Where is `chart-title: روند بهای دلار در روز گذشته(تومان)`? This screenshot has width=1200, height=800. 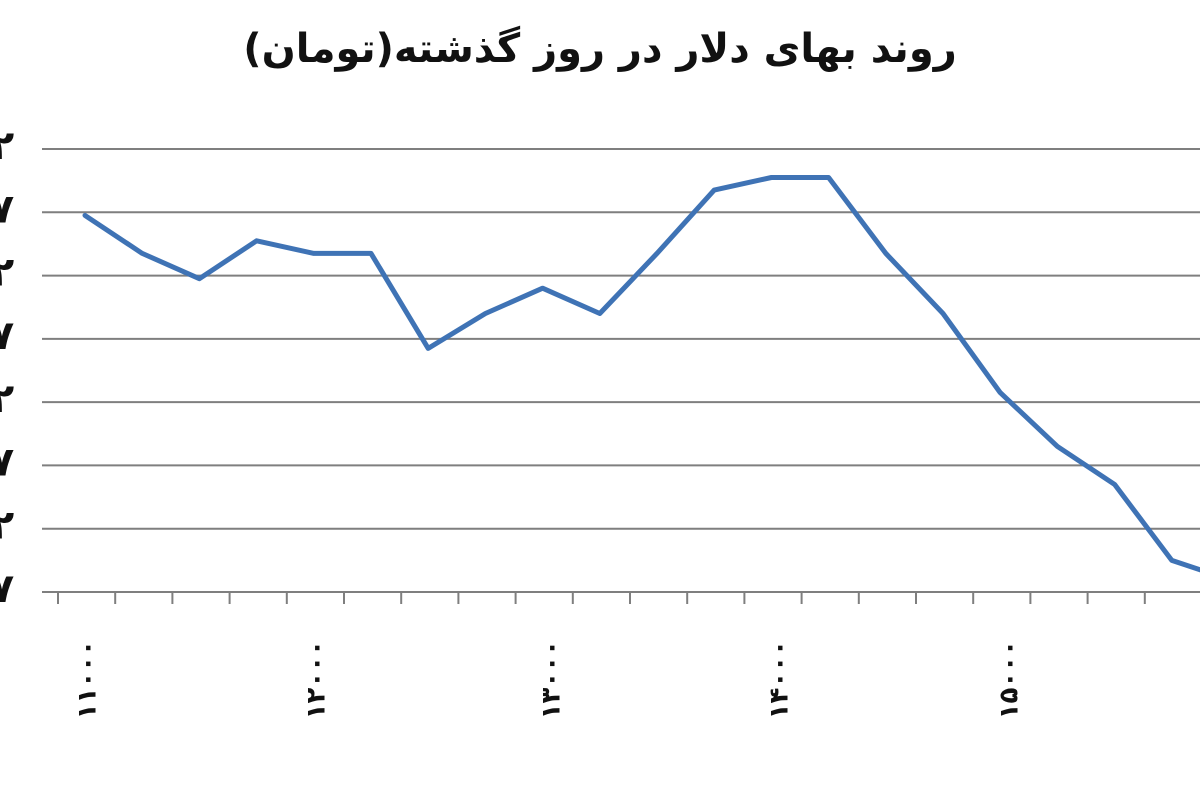 chart-title: روند بهای دلار در روز گذشته(تومان) is located at coordinates (600, 49).